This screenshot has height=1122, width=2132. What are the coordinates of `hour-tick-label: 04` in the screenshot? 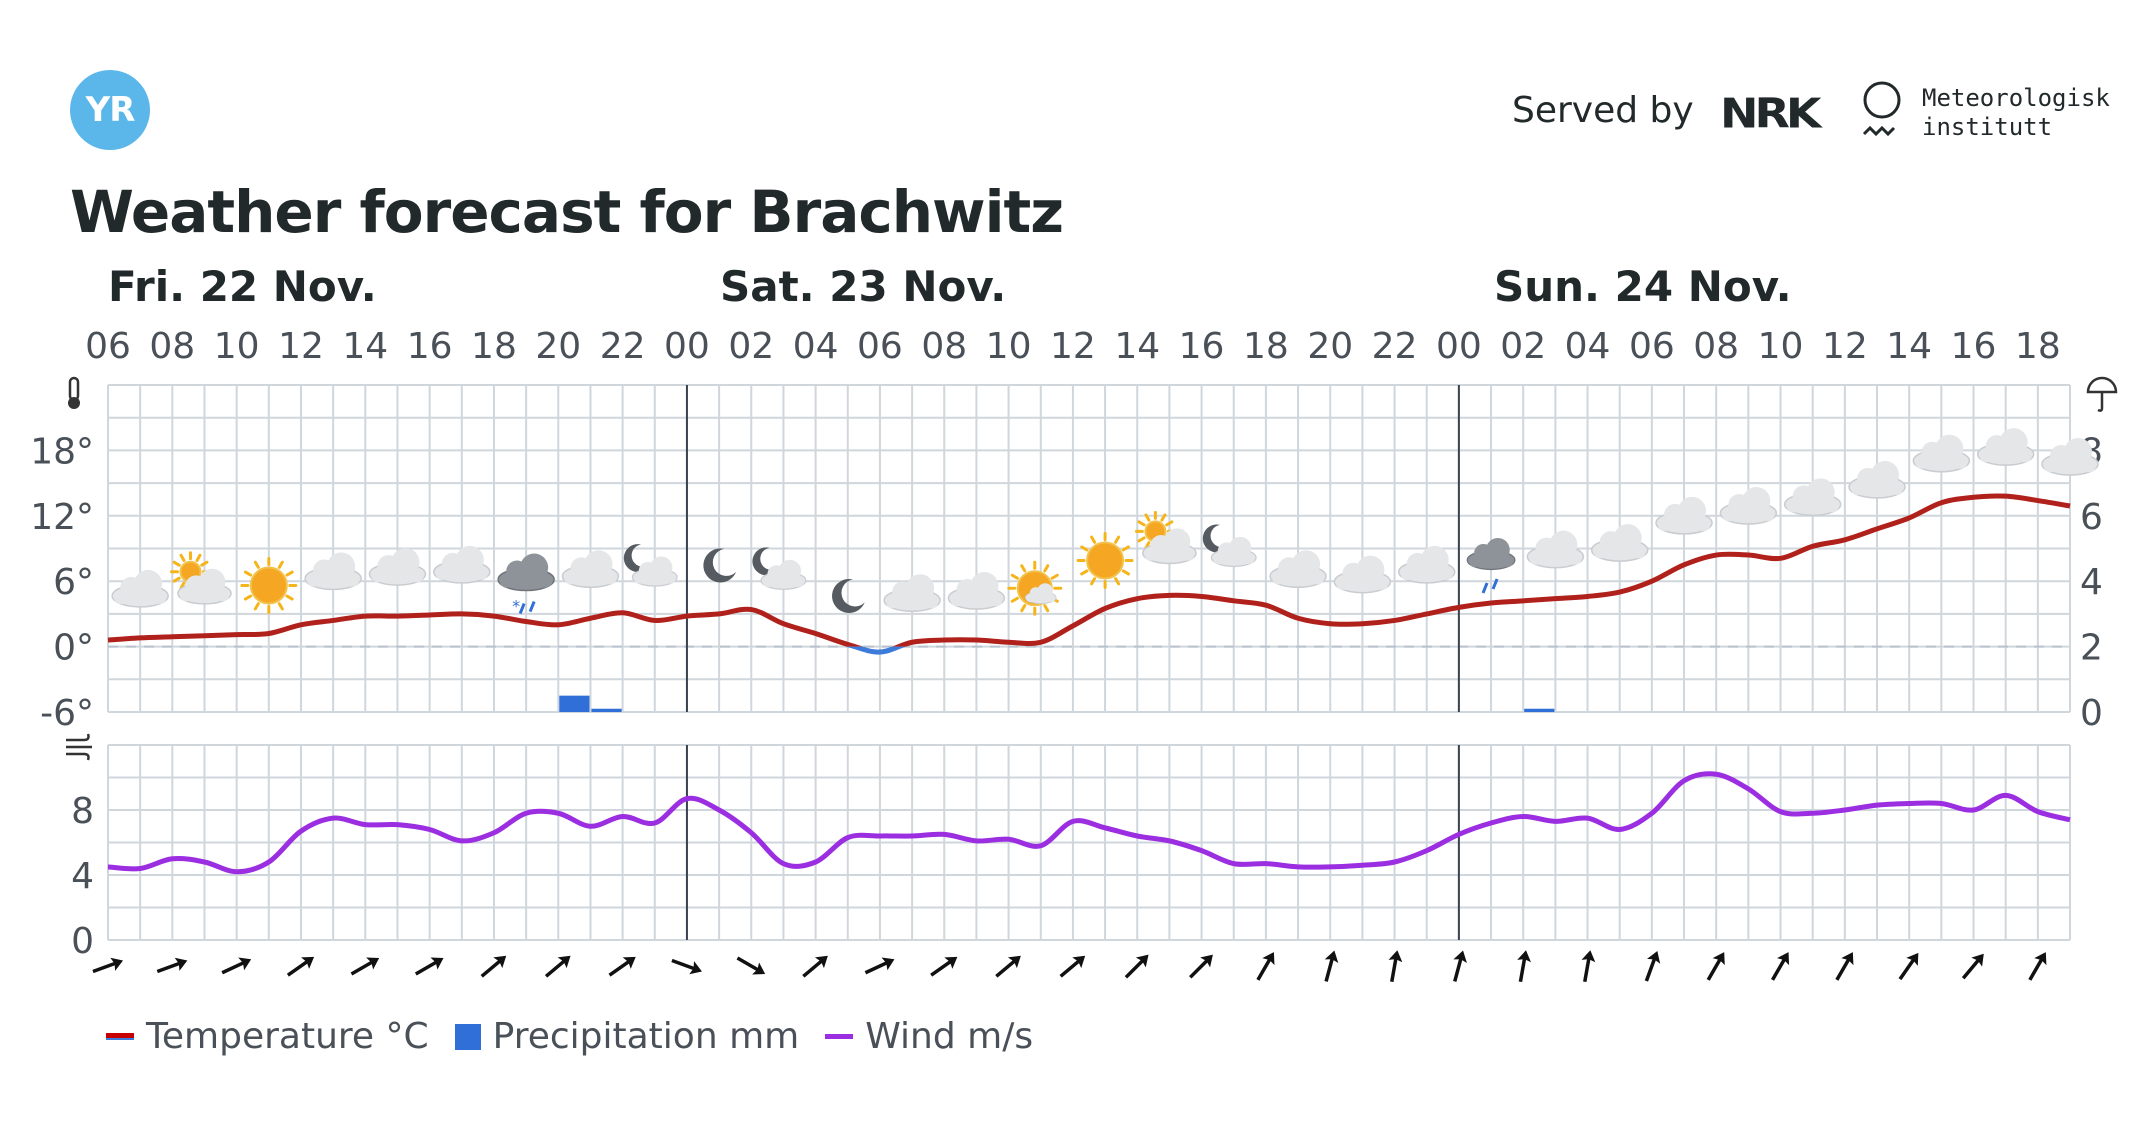 It's located at (1588, 346).